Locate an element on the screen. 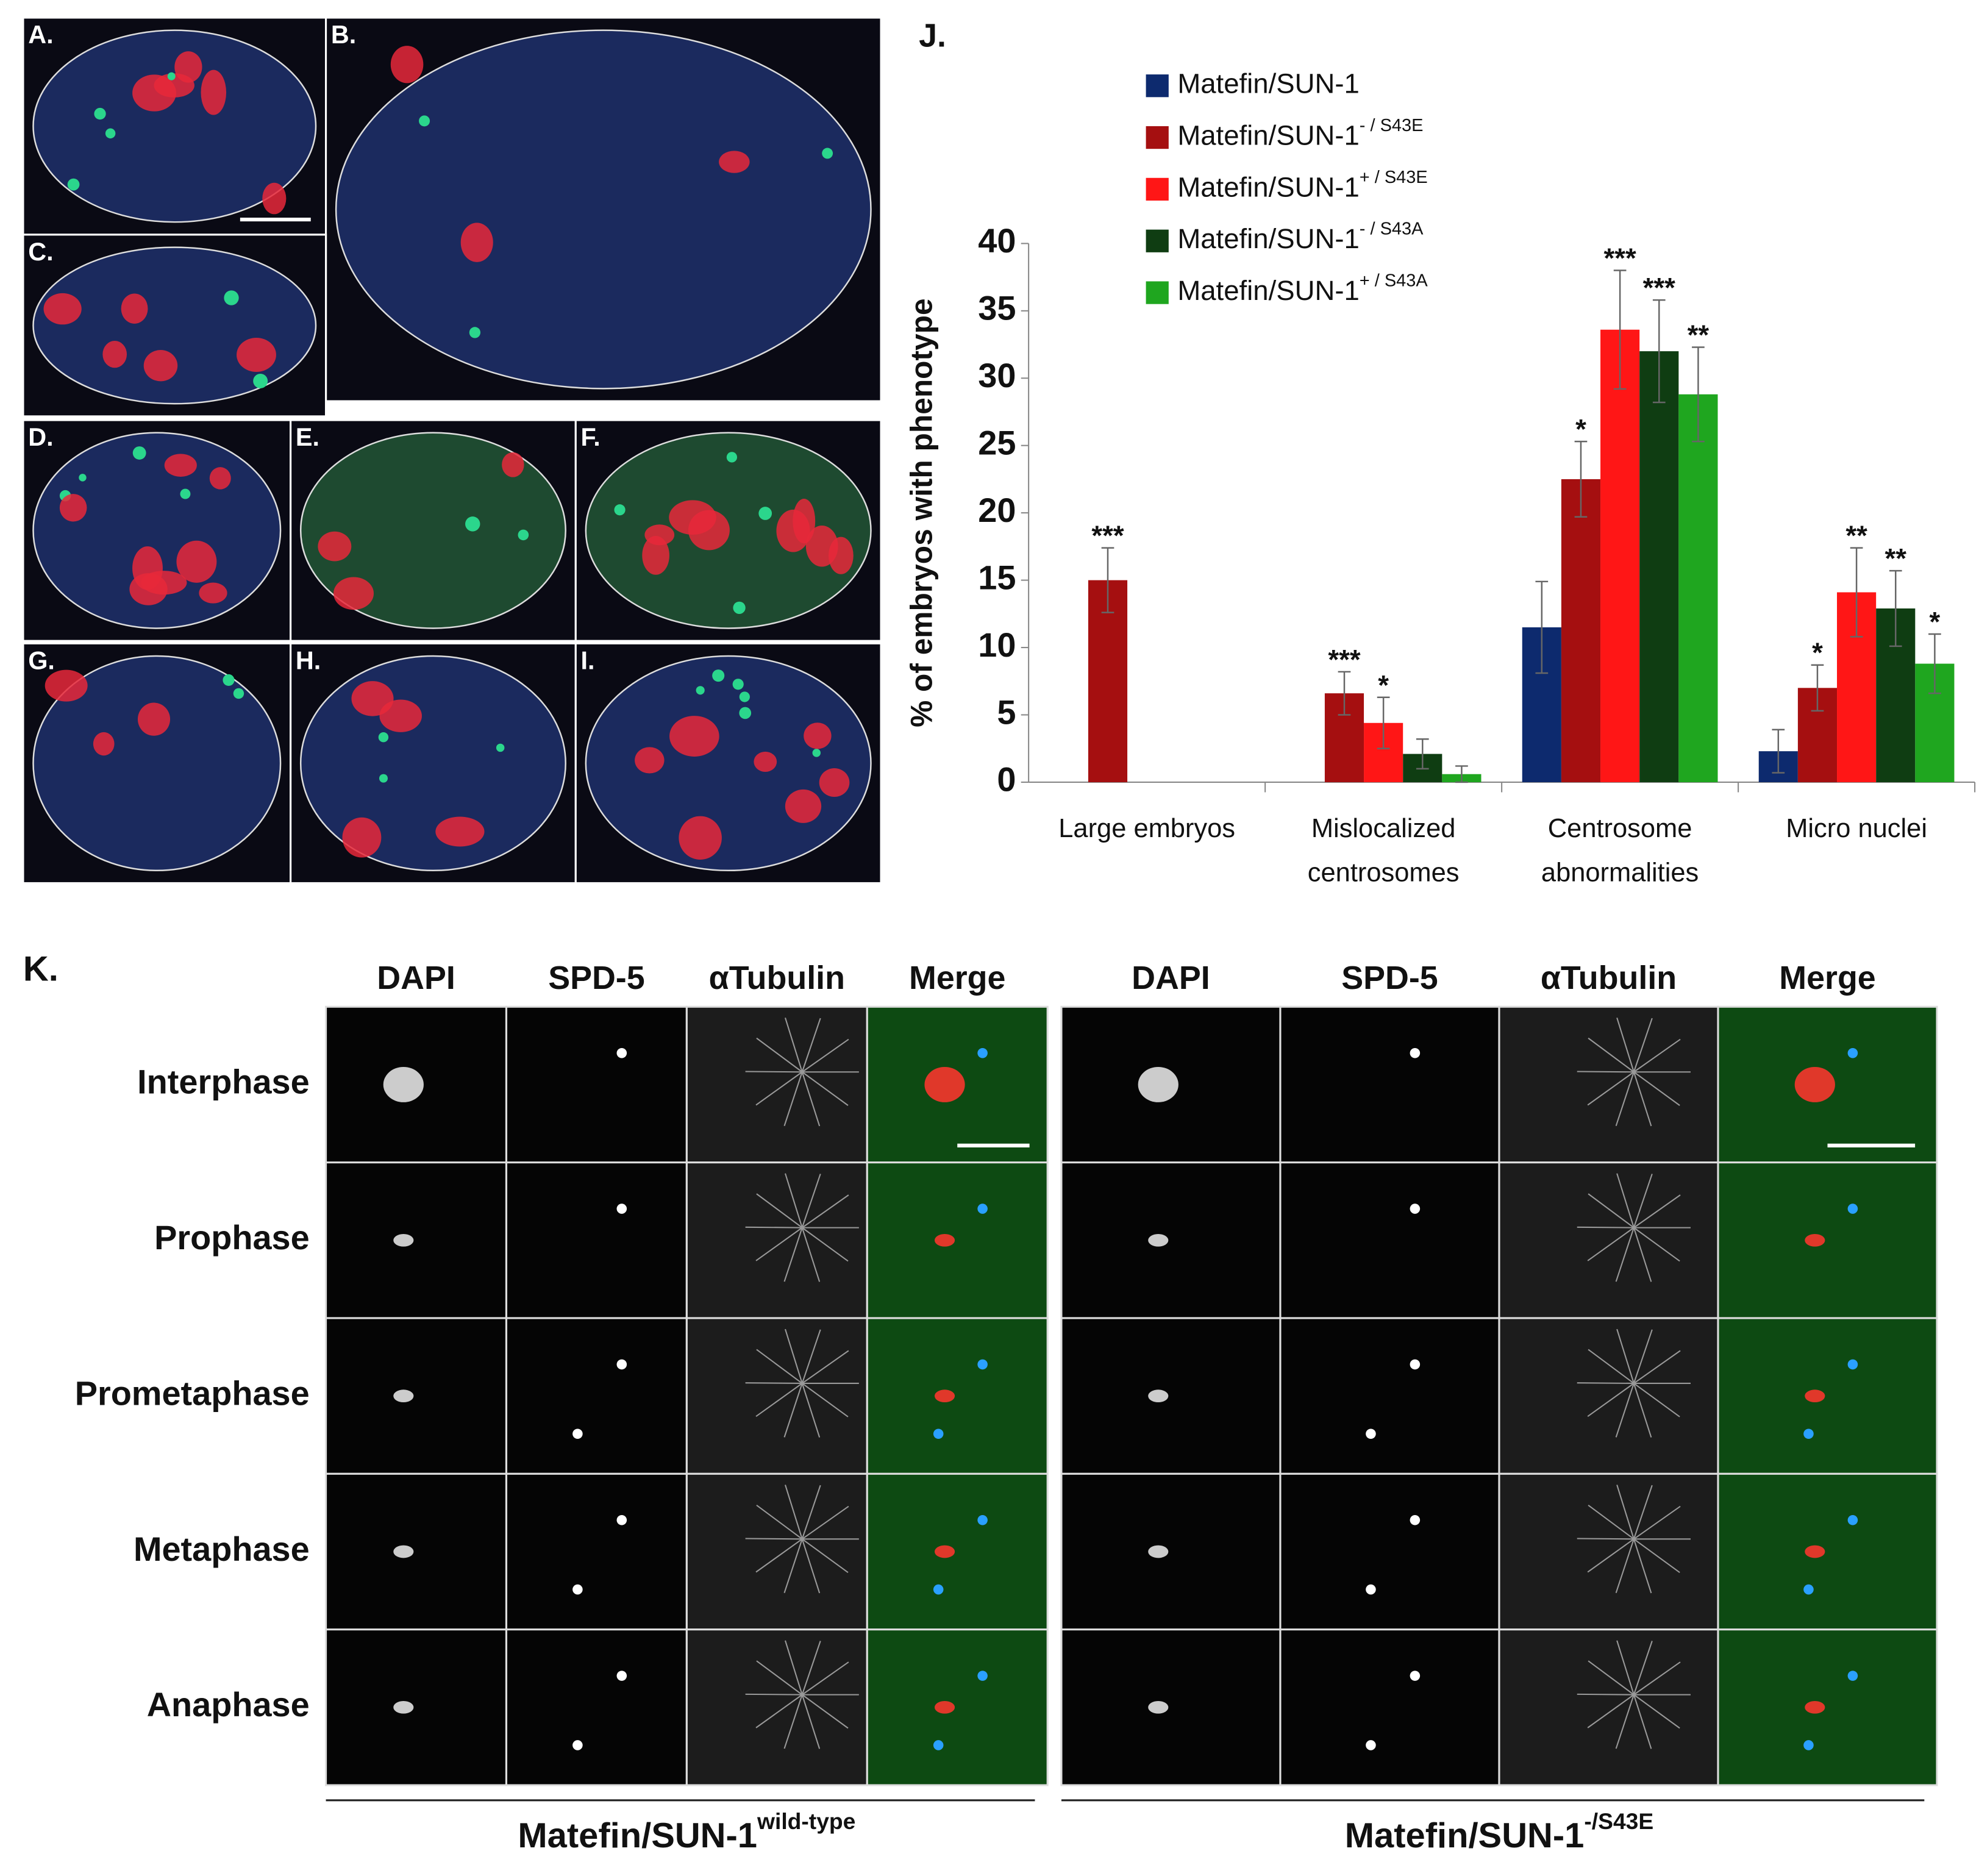 The width and height of the screenshot is (1979, 1876). y-tick-label: 35 is located at coordinates (997, 308).